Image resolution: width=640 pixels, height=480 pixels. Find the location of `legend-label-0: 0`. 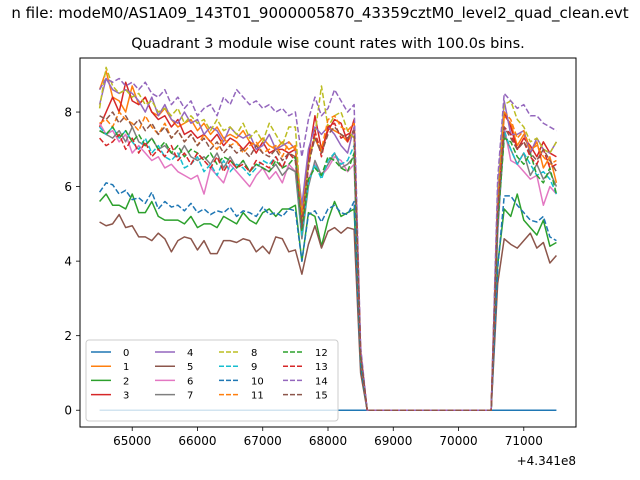

legend-label-0: 0 is located at coordinates (126, 353).